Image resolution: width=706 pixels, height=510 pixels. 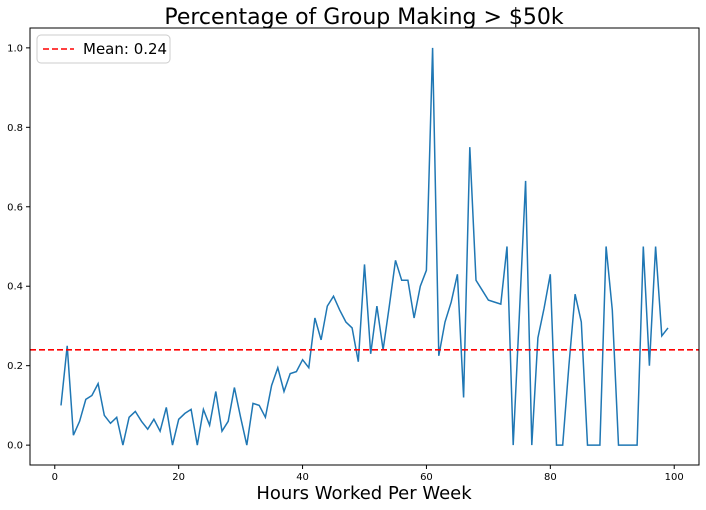 What do you see at coordinates (364, 493) in the screenshot?
I see `x-axis-label: Hours Worked Per Week` at bounding box center [364, 493].